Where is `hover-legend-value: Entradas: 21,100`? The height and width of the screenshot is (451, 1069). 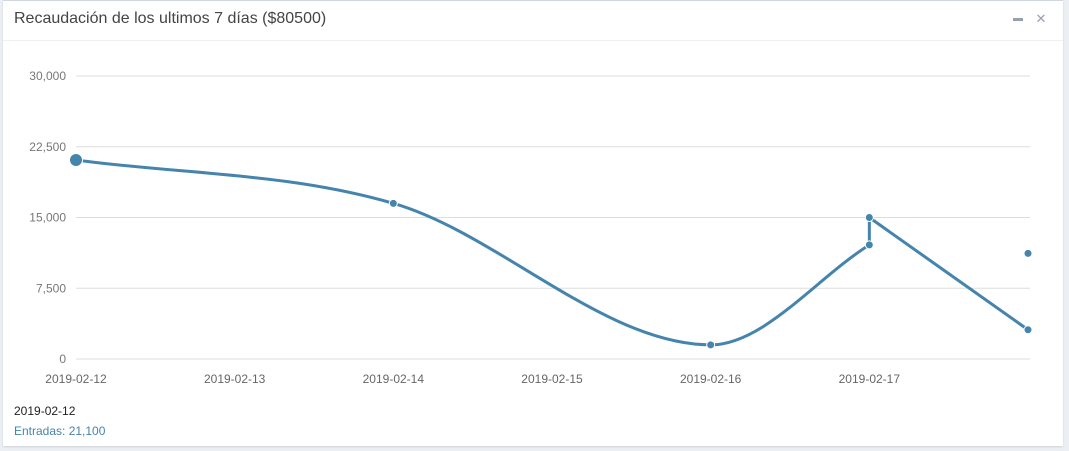
hover-legend-value: Entradas: 21,100 is located at coordinates (59, 431).